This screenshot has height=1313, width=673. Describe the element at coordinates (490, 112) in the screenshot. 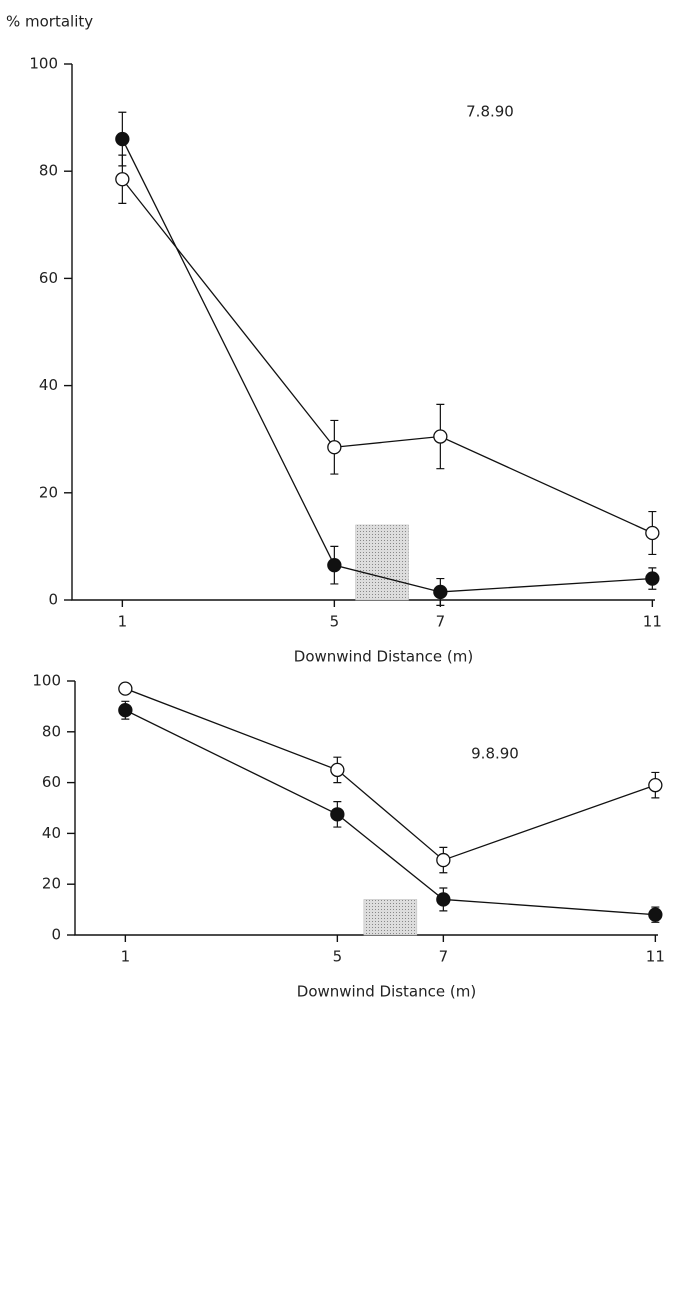

I see `annotation: 7.8.90` at that location.